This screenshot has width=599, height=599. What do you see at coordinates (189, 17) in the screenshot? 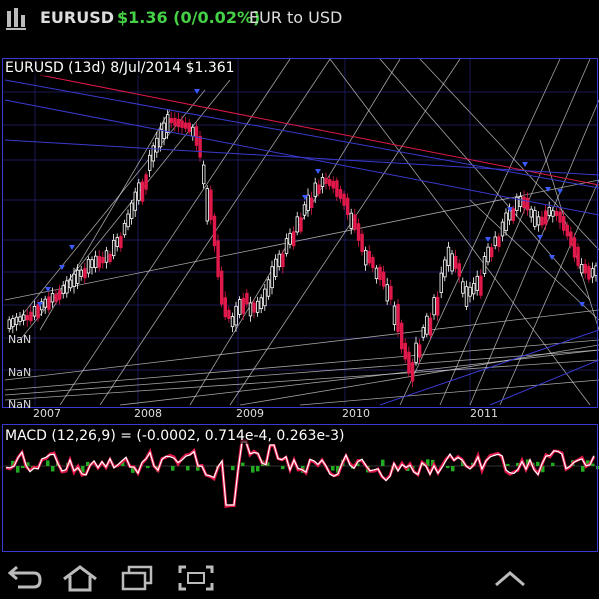
I see `quote-label: $1.36 (0/0.02%)` at bounding box center [189, 17].